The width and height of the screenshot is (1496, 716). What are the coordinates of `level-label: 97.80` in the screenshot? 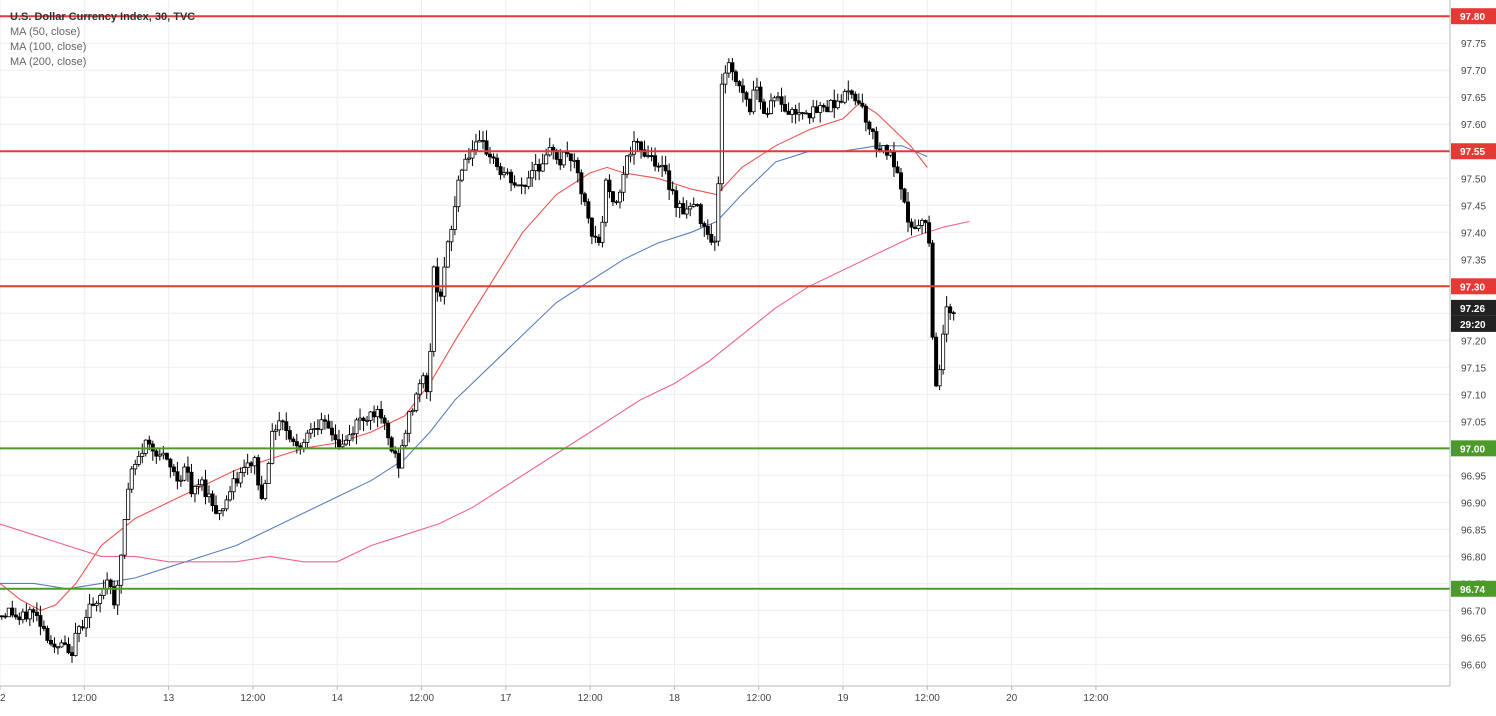 It's located at (1472, 17).